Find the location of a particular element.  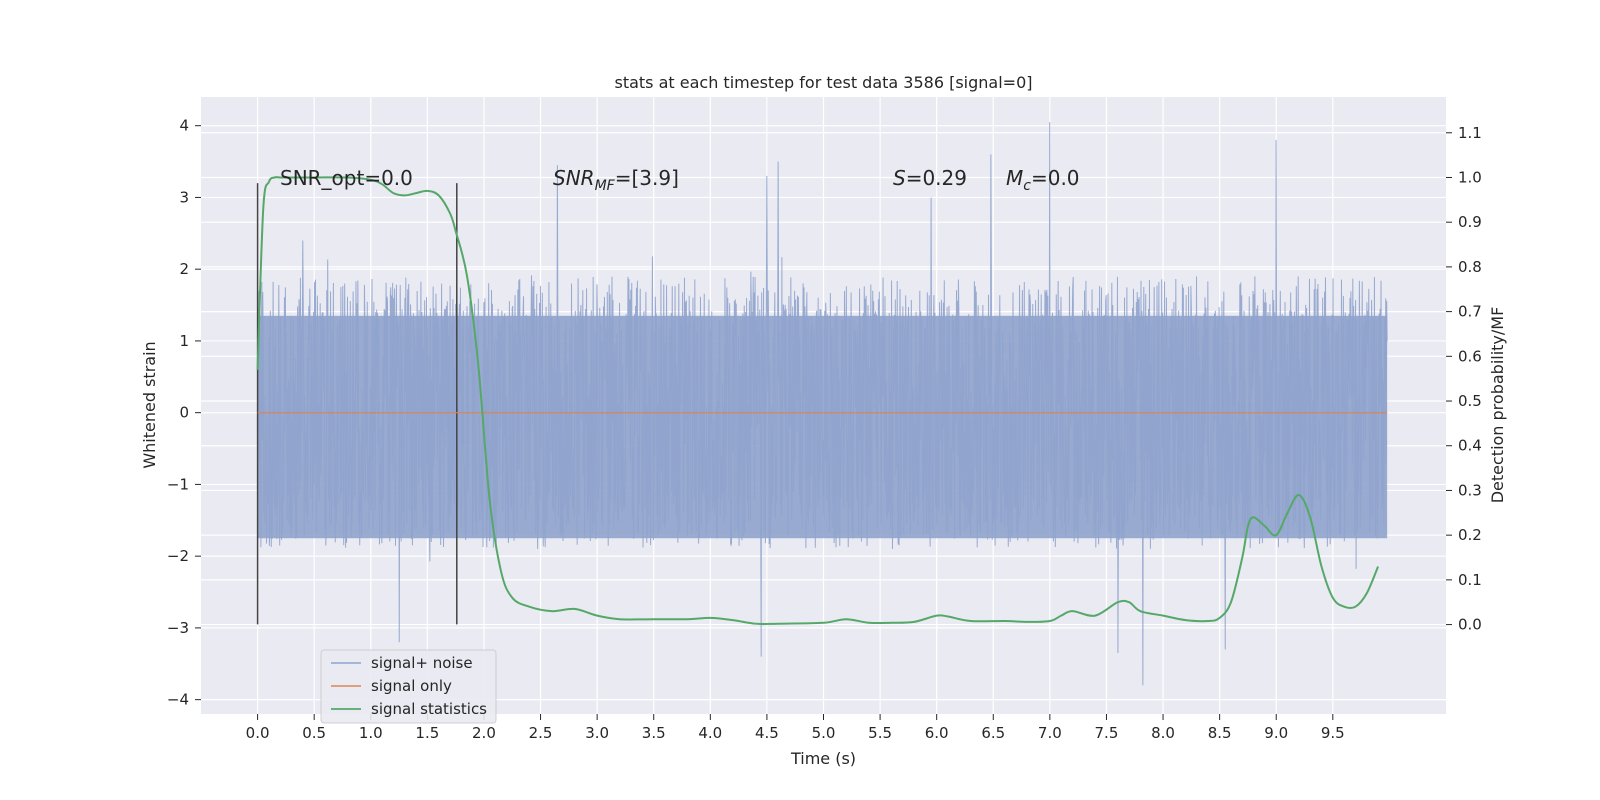

annotation-snr-opt: SNR_opt=0.0 is located at coordinates (346, 178).